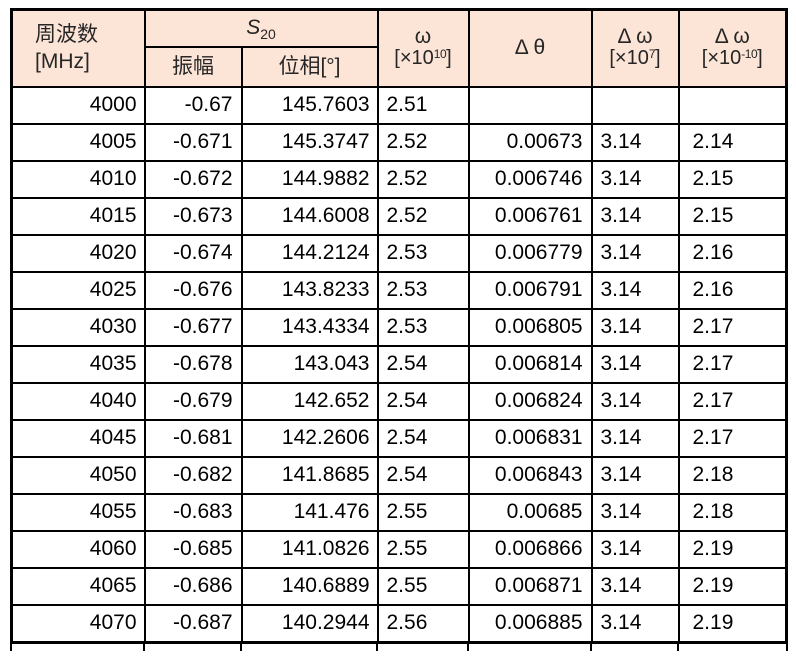  I want to click on cell-amplitude: -0.672, so click(193, 179).